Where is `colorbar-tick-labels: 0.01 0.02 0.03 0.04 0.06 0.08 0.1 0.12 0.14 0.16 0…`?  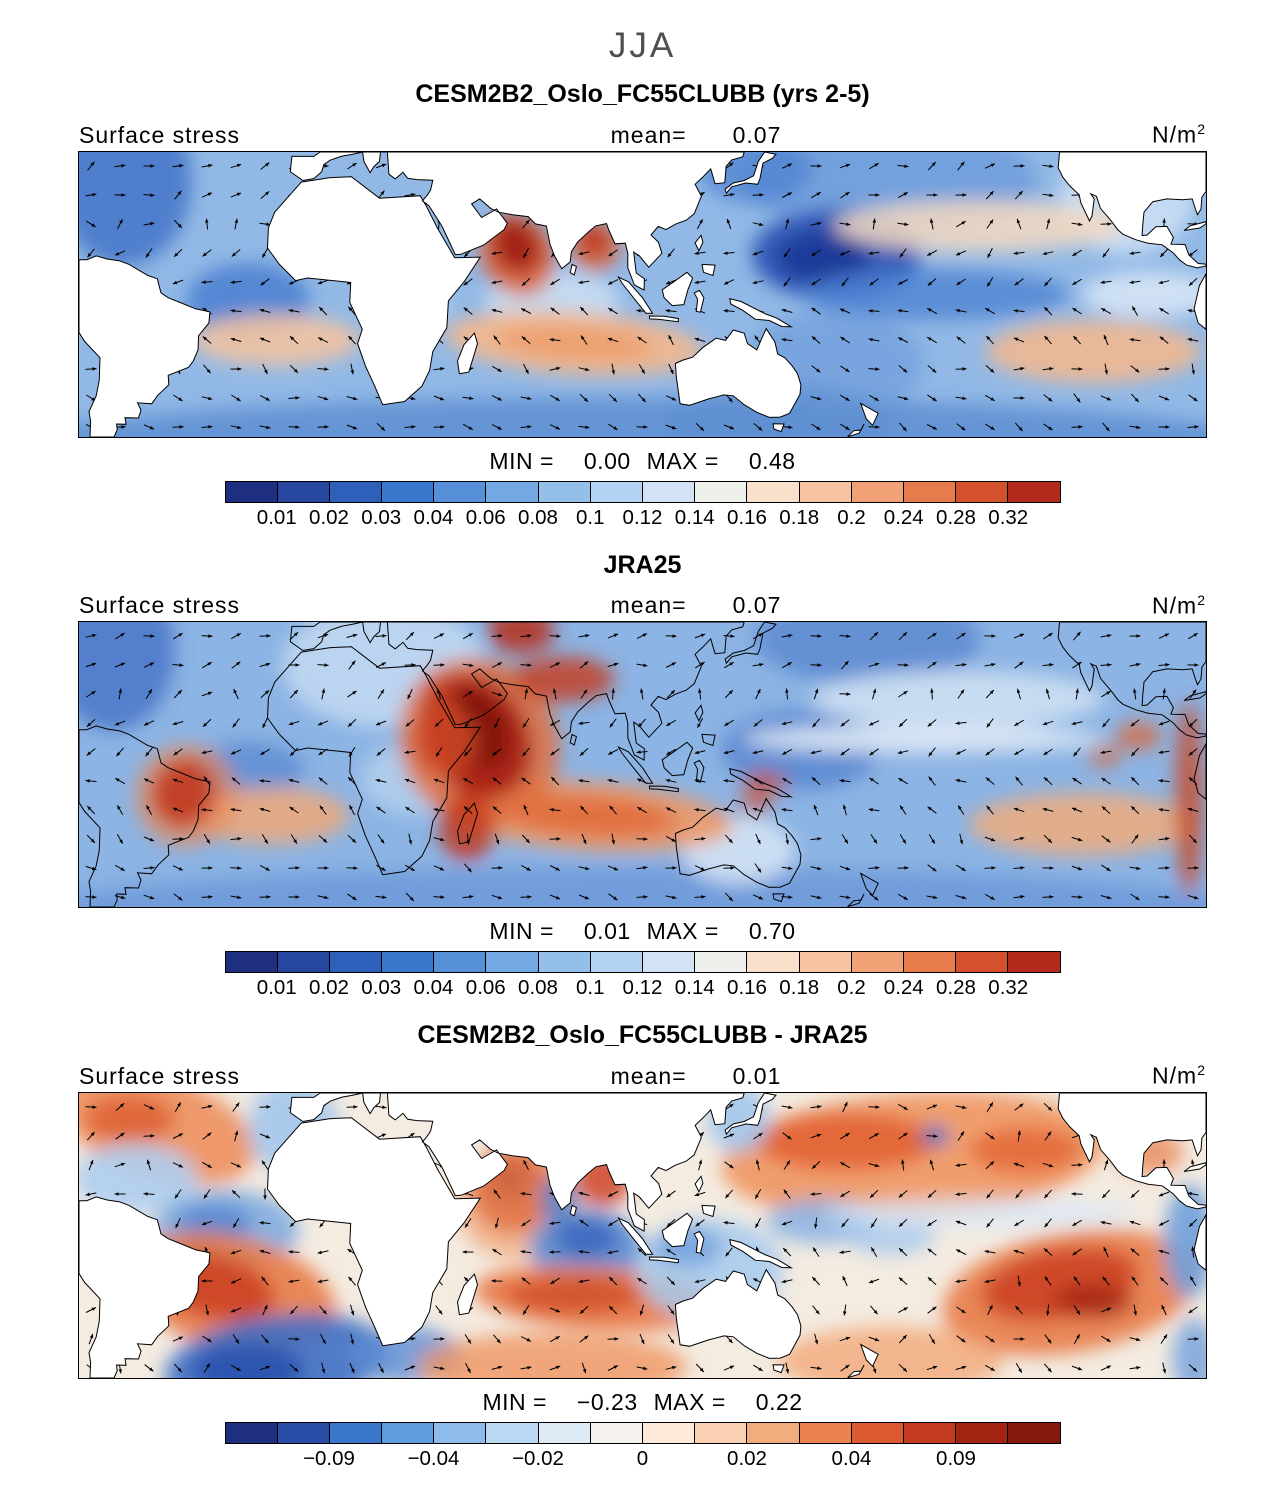
colorbar-tick-labels: 0.01 0.02 0.03 0.04 0.06 0.08 0.1 0.12 0.14 0.16 0… is located at coordinates (643, 989).